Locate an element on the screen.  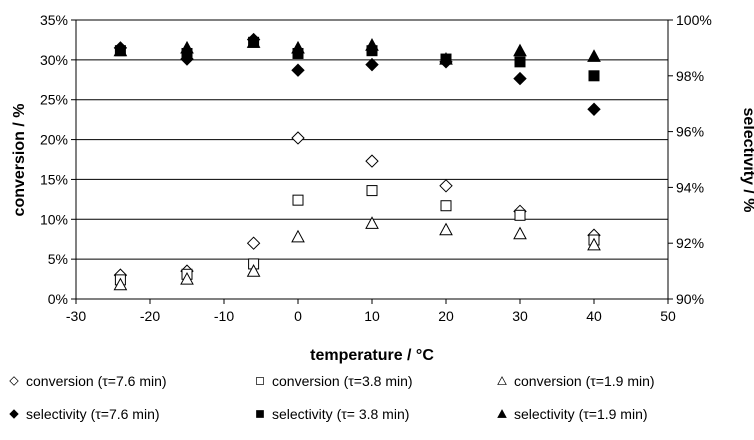
y-left-tick-label: 10% is located at coordinates (54, 219).